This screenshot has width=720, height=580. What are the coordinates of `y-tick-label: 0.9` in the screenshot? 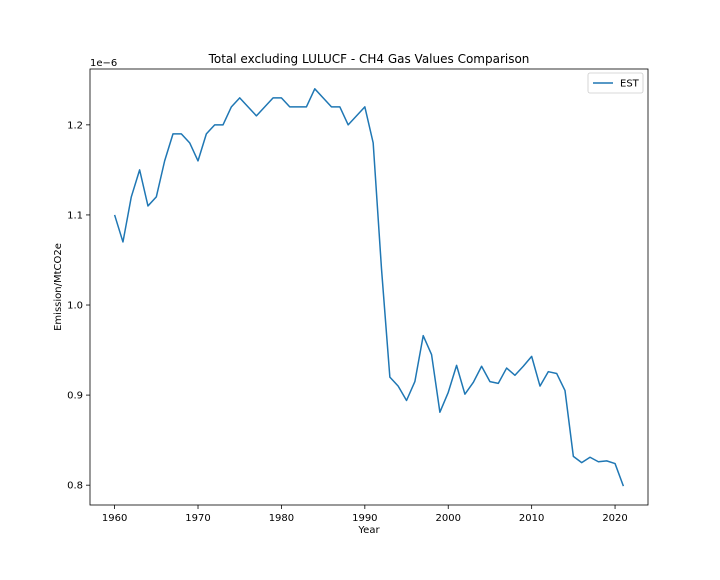 It's located at (75, 396).